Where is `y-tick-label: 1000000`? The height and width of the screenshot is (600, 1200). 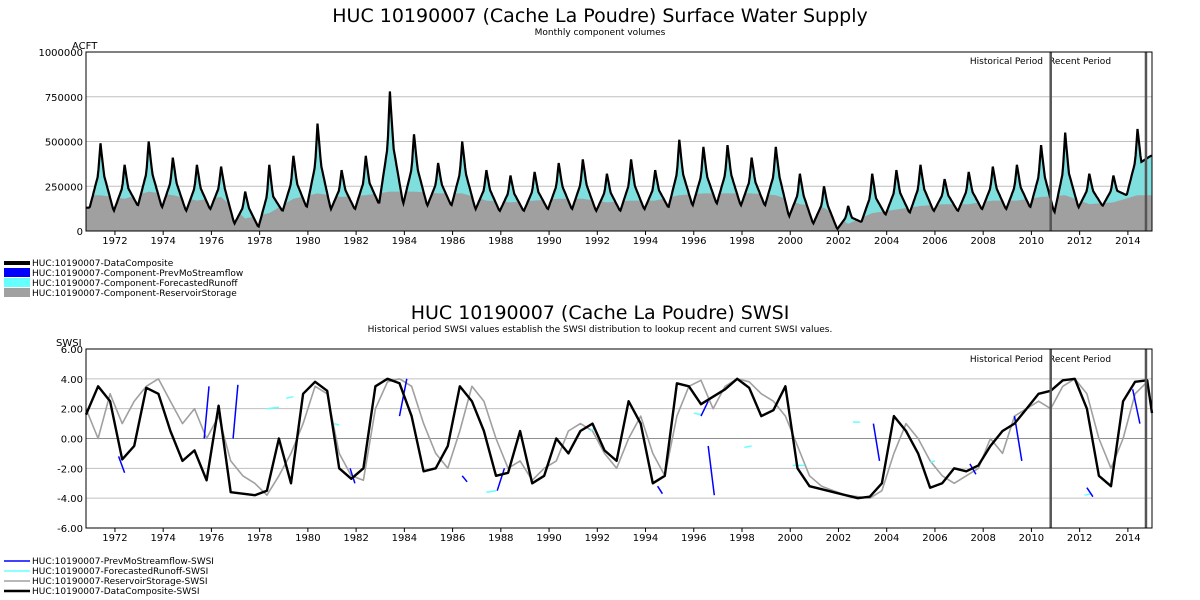 y-tick-label: 1000000 is located at coordinates (60, 53).